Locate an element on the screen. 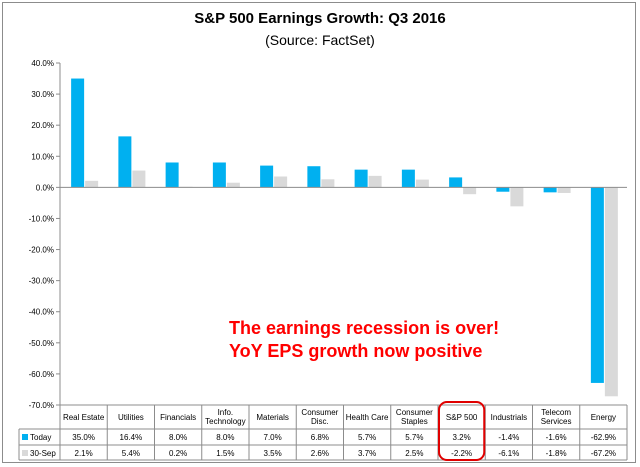 This screenshot has width=640, height=467. category-label: Disc. is located at coordinates (320, 421).